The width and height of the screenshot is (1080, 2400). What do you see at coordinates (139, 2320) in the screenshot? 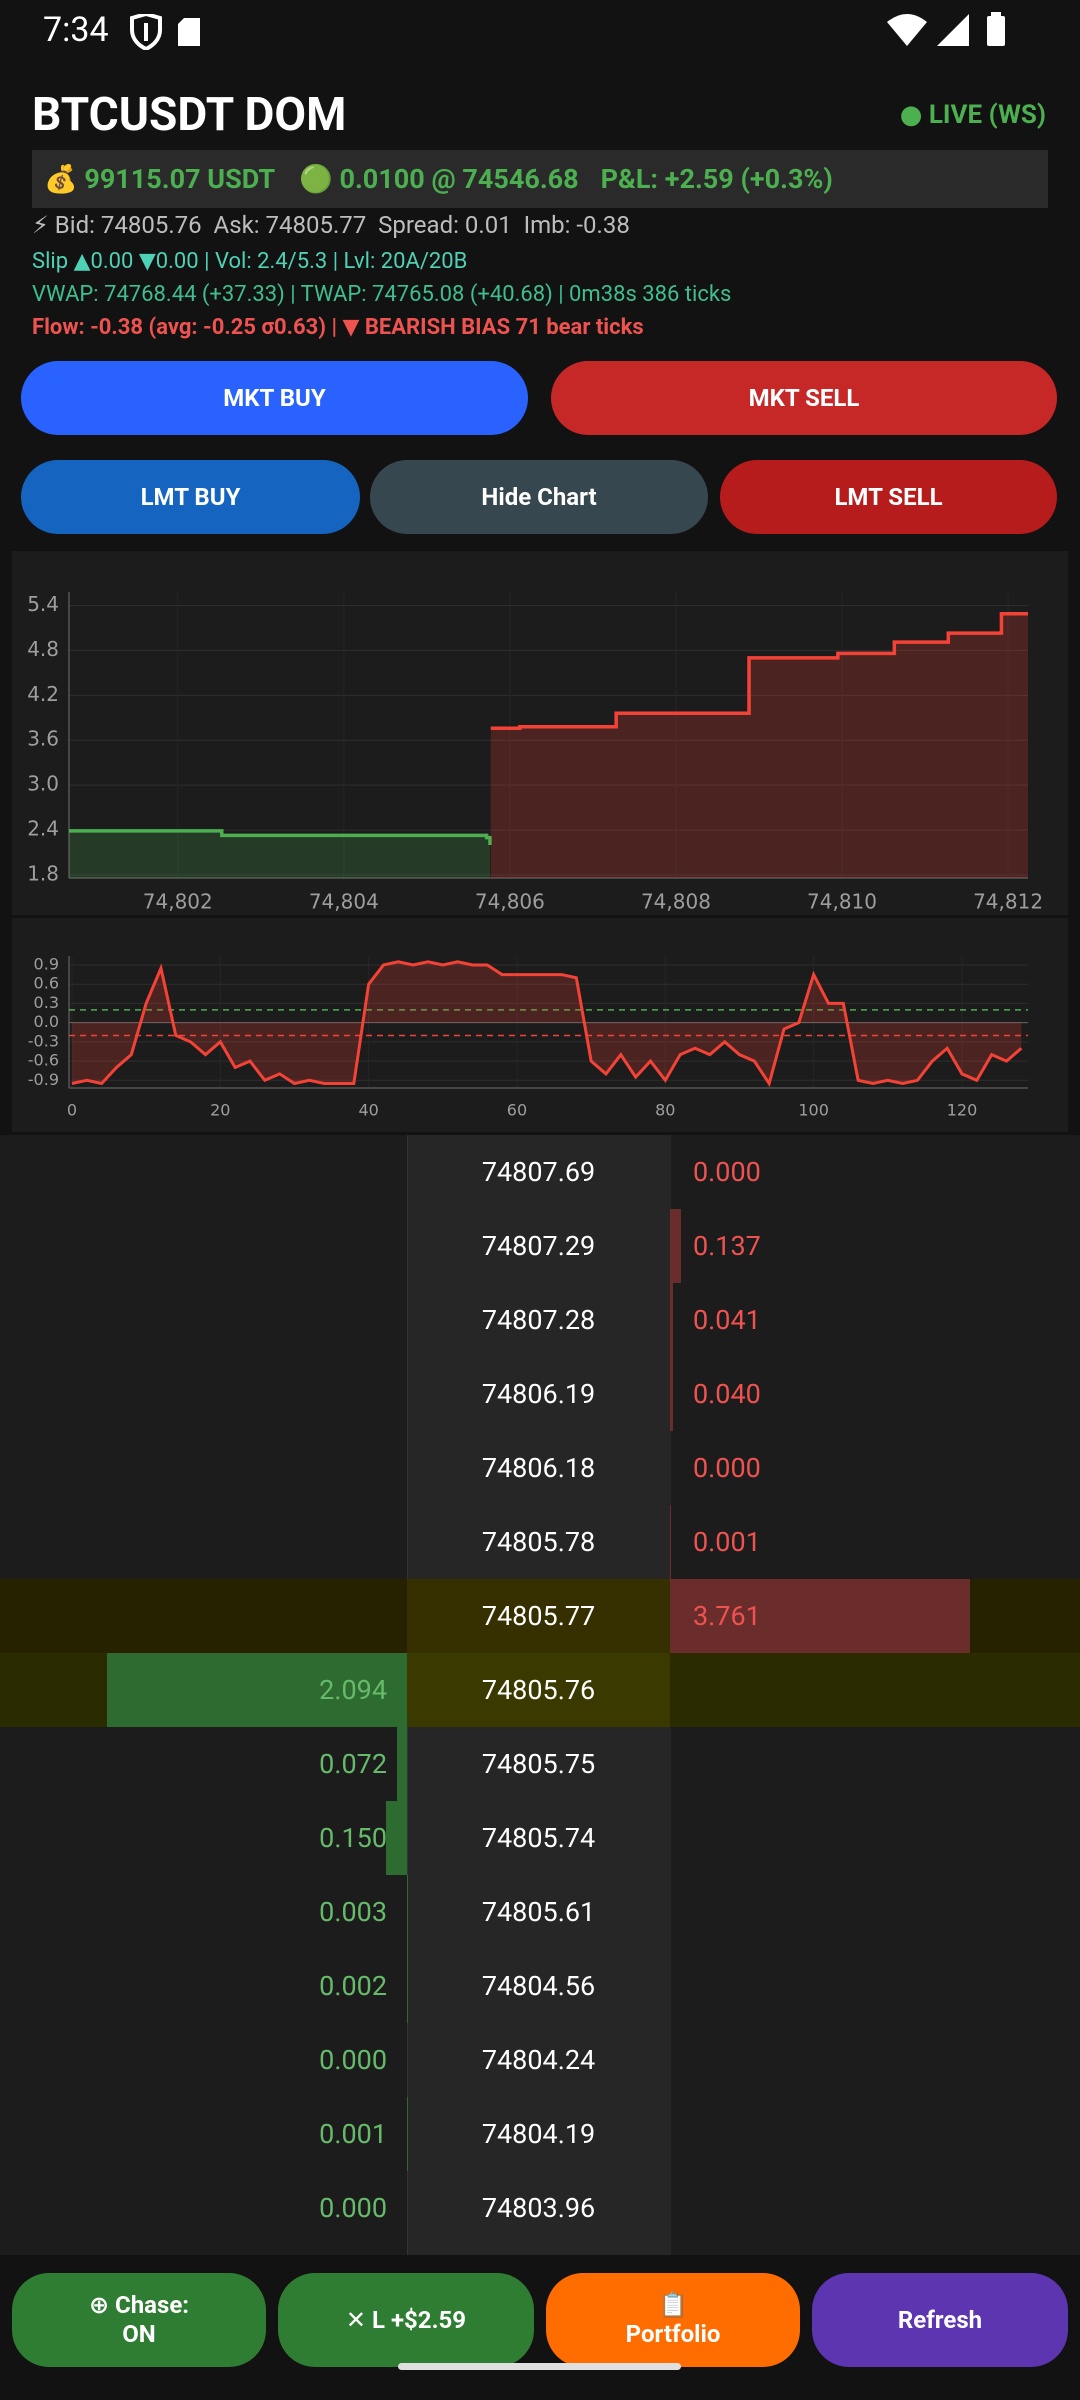
I see `chase-button: ⊕ Chase: ON` at bounding box center [139, 2320].